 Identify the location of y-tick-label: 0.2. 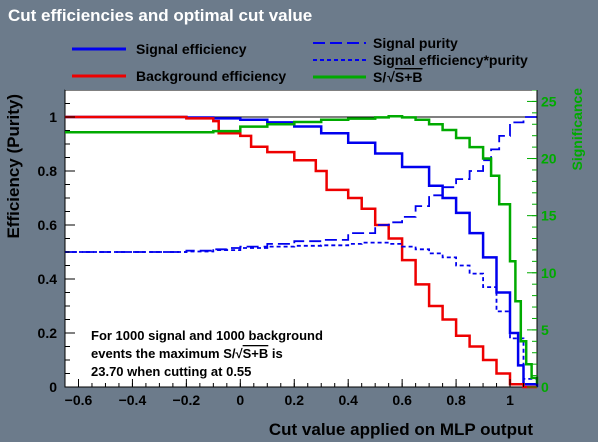
(48, 333).